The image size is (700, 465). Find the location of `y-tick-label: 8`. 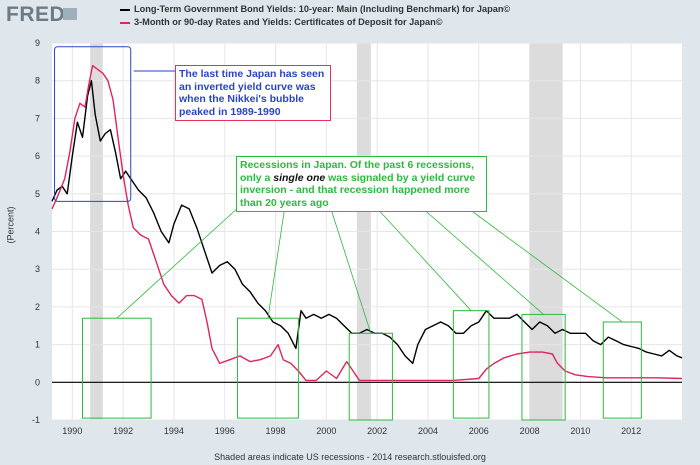

y-tick-label: 8 is located at coordinates (37, 81).